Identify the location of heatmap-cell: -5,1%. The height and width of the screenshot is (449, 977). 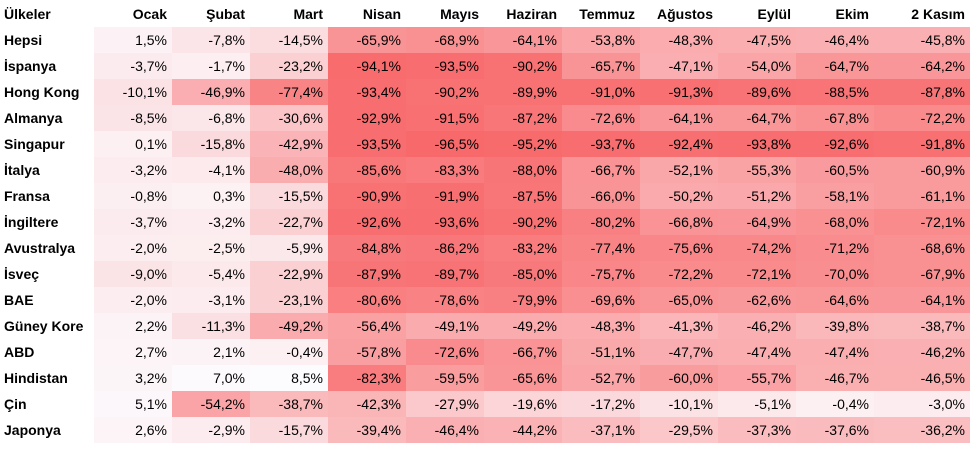
(757, 404).